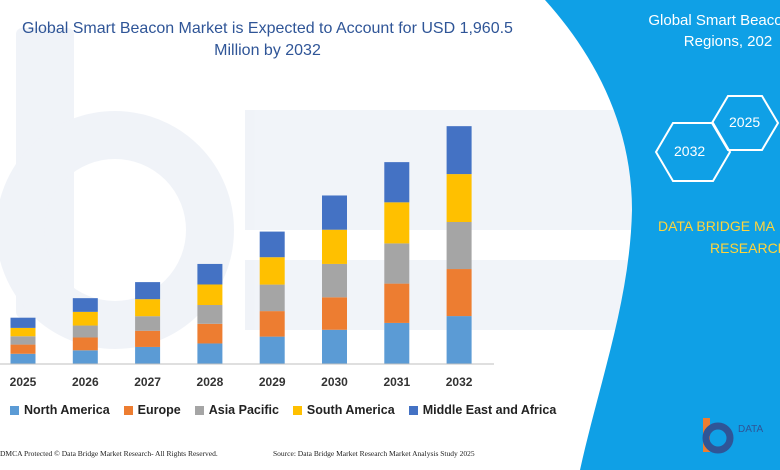  What do you see at coordinates (210, 382) in the screenshot?
I see `x-tick-label-2028: 2028` at bounding box center [210, 382].